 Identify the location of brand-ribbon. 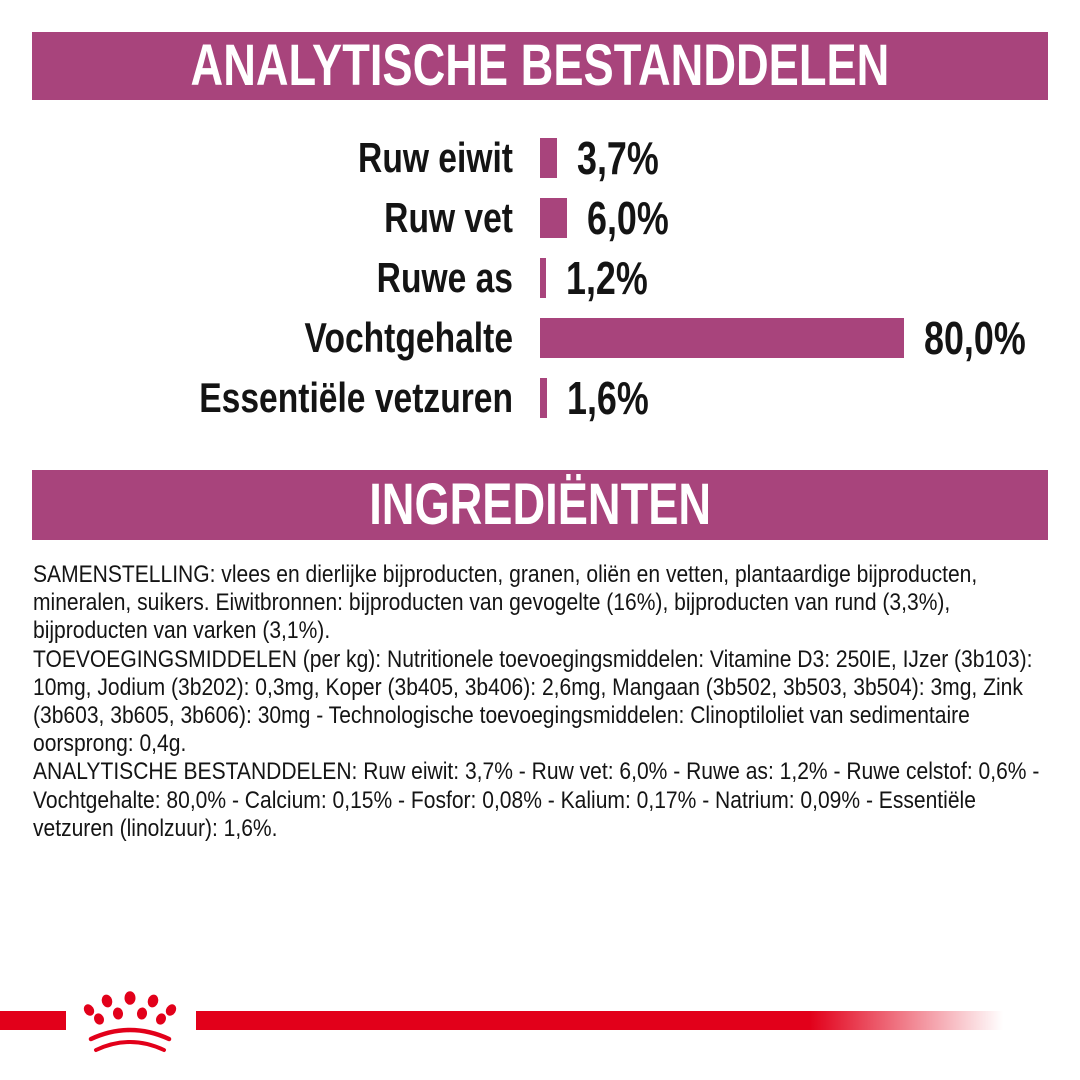
(502, 1020).